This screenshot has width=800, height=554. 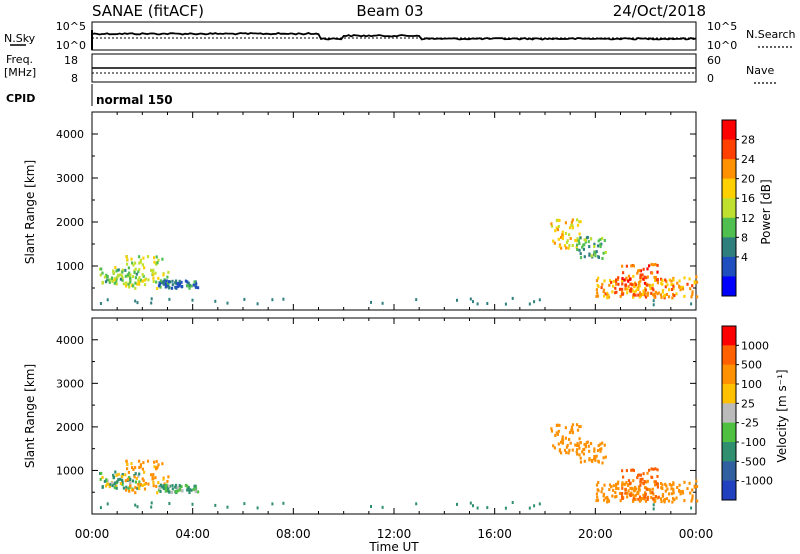 What do you see at coordinates (729, 208) in the screenshot?
I see `colorbar-frame` at bounding box center [729, 208].